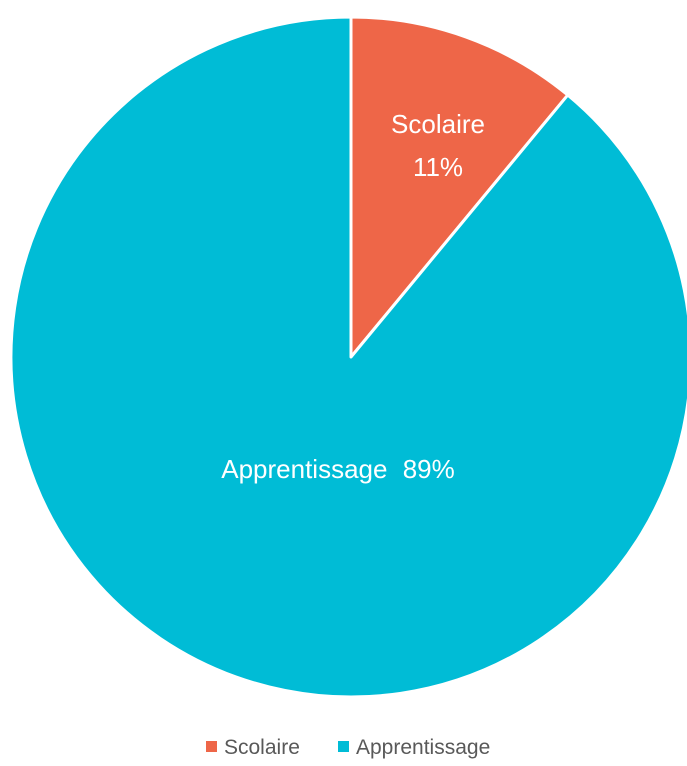  What do you see at coordinates (438, 124) in the screenshot?
I see `slice-label-scolaire-name: Scolaire` at bounding box center [438, 124].